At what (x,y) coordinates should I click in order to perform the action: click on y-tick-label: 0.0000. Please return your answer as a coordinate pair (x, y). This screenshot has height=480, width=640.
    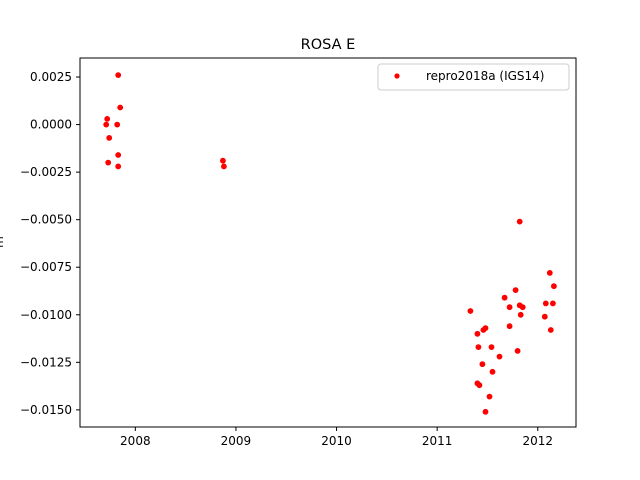
    Looking at the image, I should click on (51, 125).